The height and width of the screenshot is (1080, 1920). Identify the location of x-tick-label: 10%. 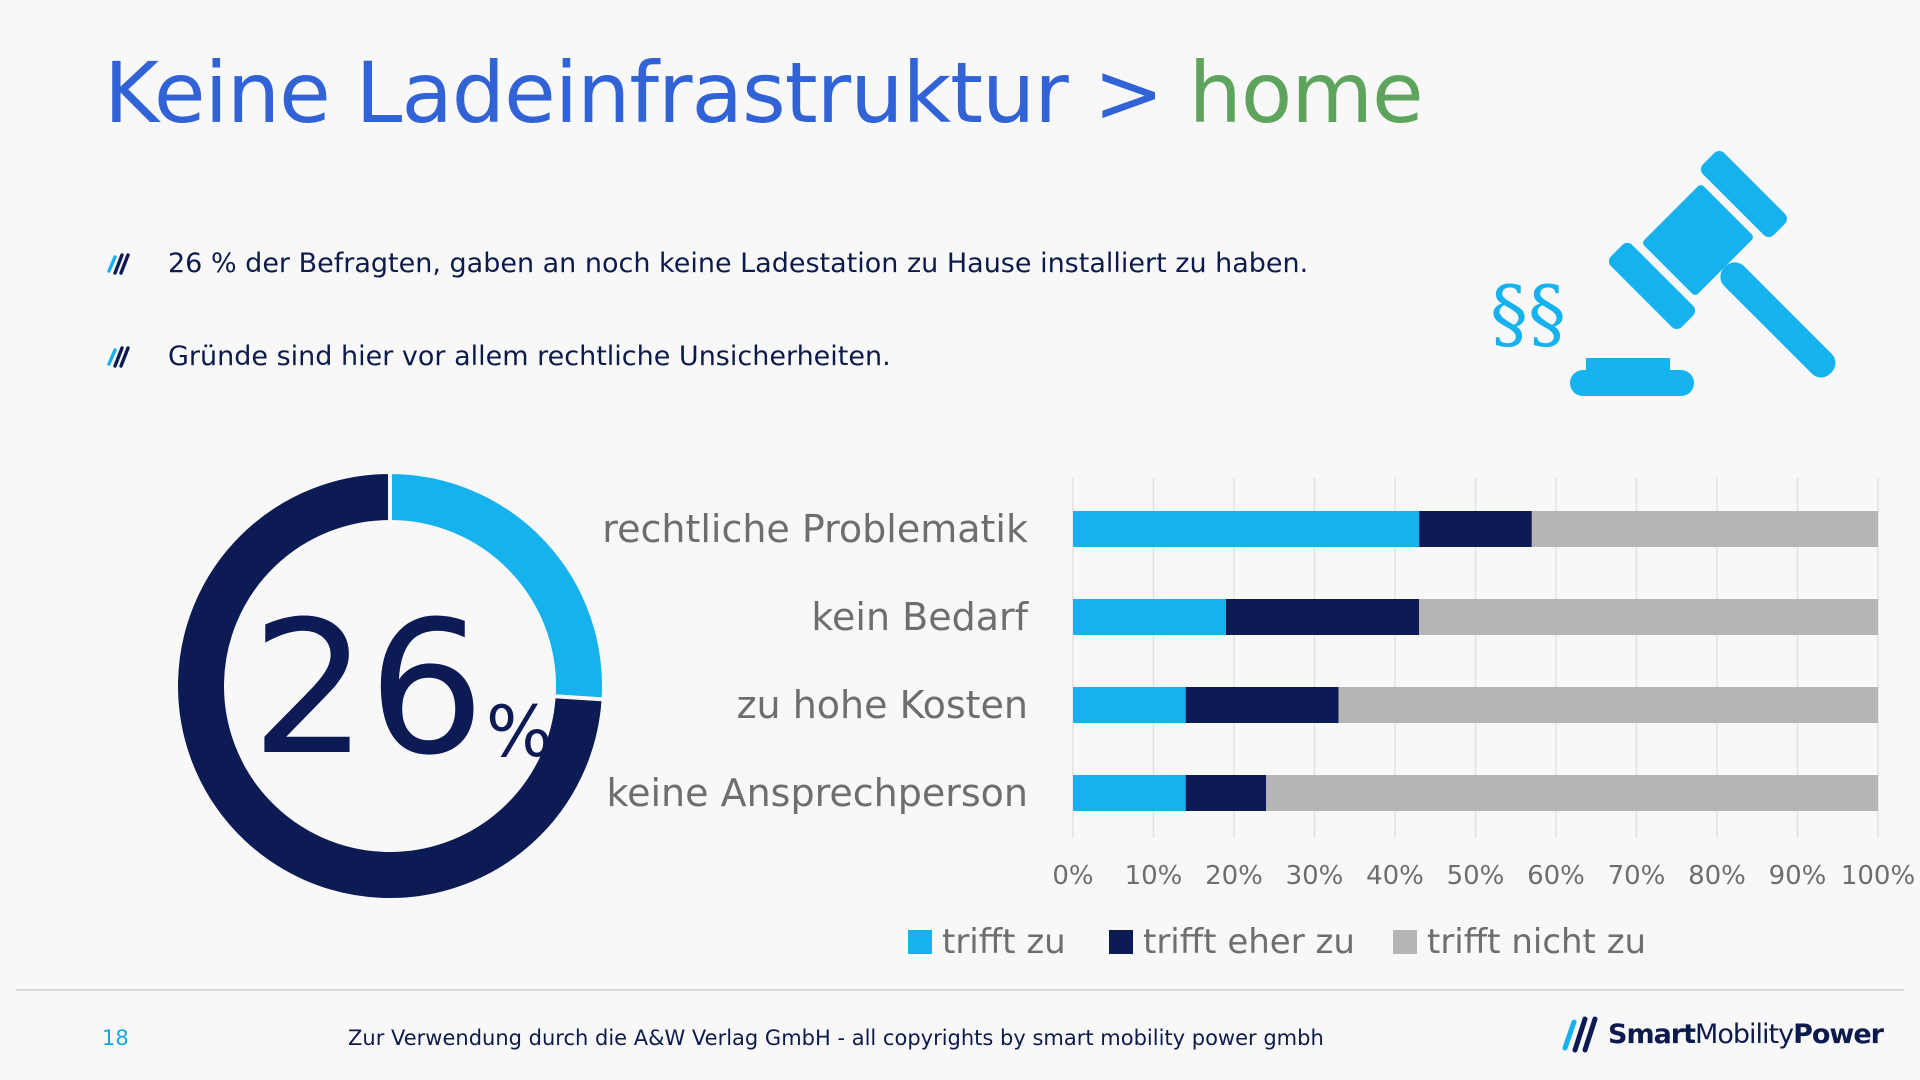
(1154, 876).